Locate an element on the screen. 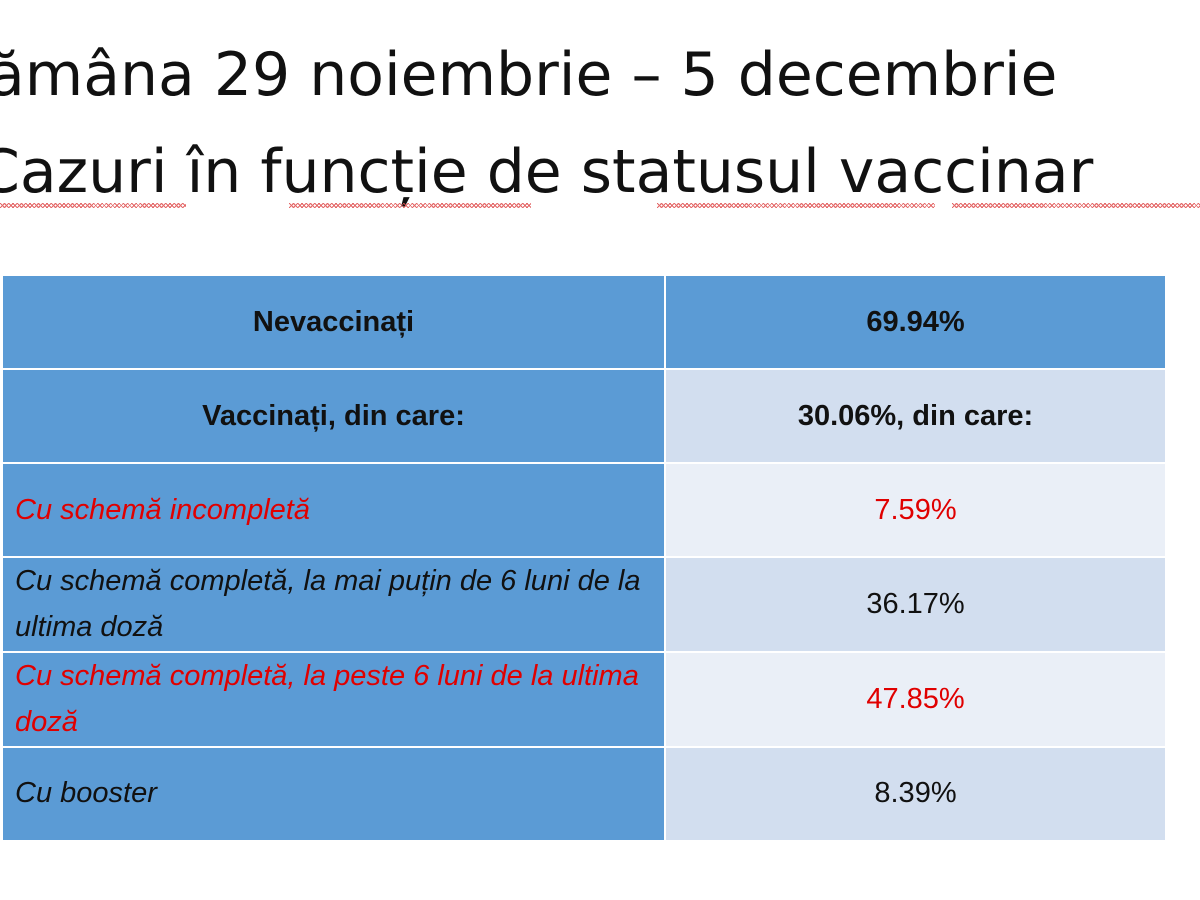 The height and width of the screenshot is (900, 1200). table-row-vaccinated: Vaccinați, din care: 30.06%, din care: is located at coordinates (584, 416).